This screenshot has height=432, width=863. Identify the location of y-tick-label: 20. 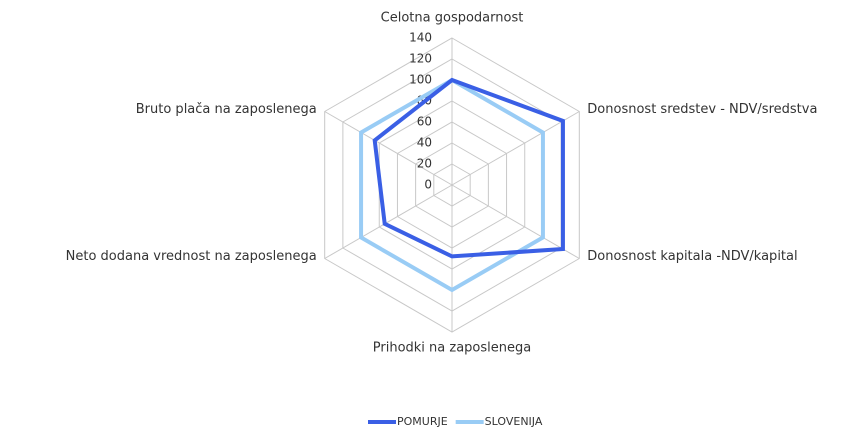
(424, 164).